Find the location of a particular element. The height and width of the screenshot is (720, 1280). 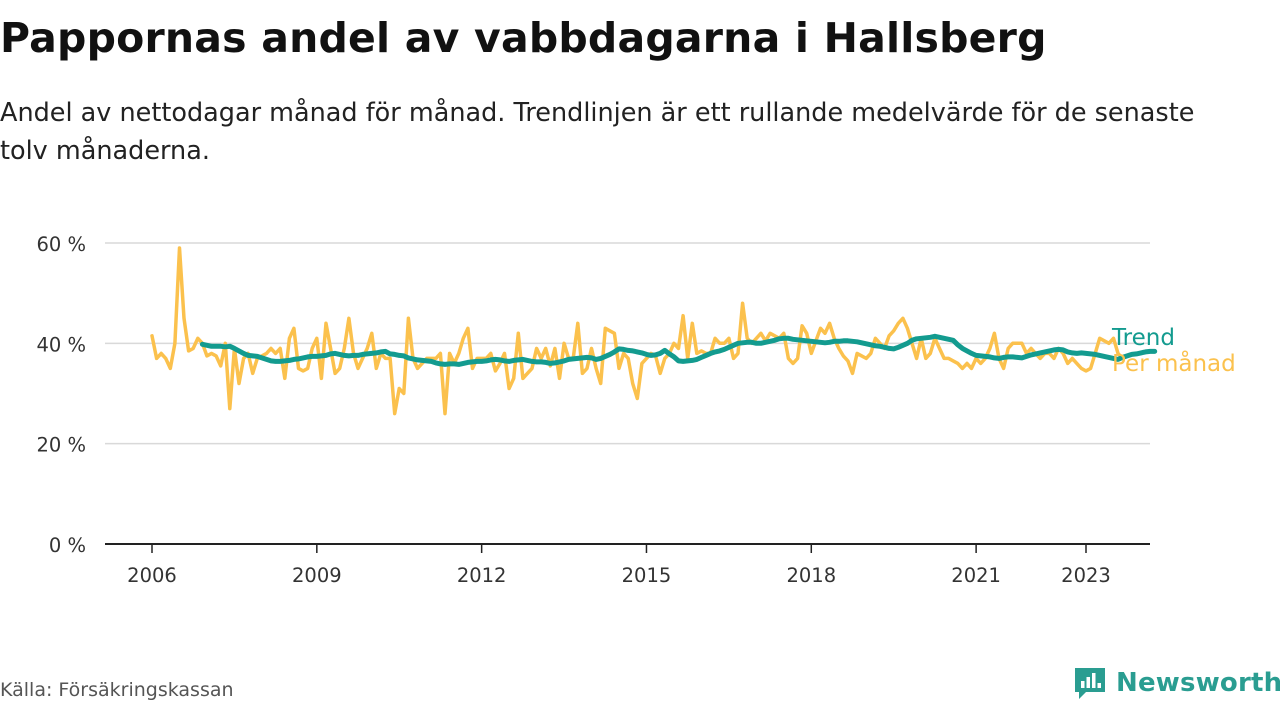

x-tick-label: 2018 is located at coordinates (811, 575).